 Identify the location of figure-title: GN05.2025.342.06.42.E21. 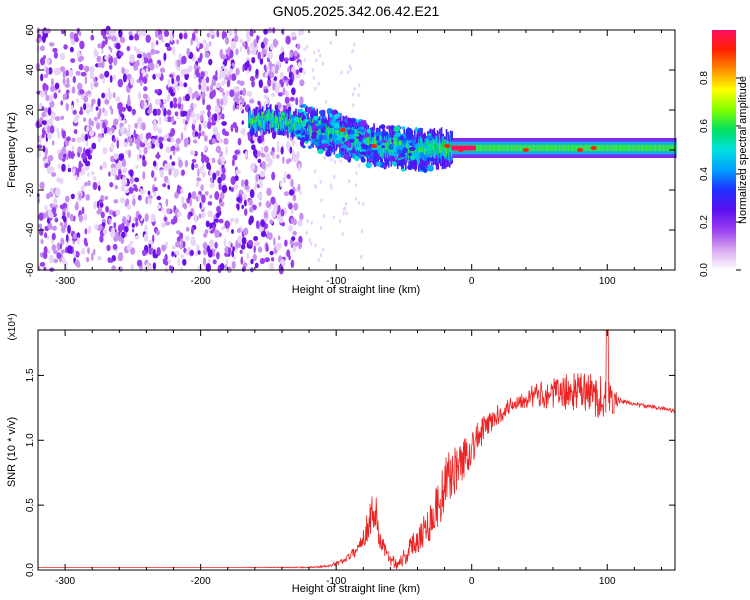
(356, 11).